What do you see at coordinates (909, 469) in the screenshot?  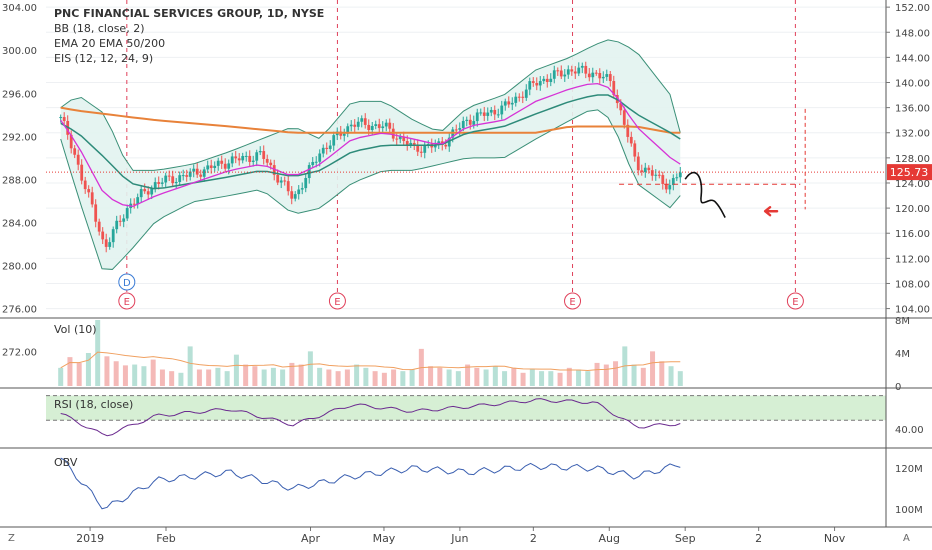 I see `obv-axis-label: 120M` at bounding box center [909, 469].